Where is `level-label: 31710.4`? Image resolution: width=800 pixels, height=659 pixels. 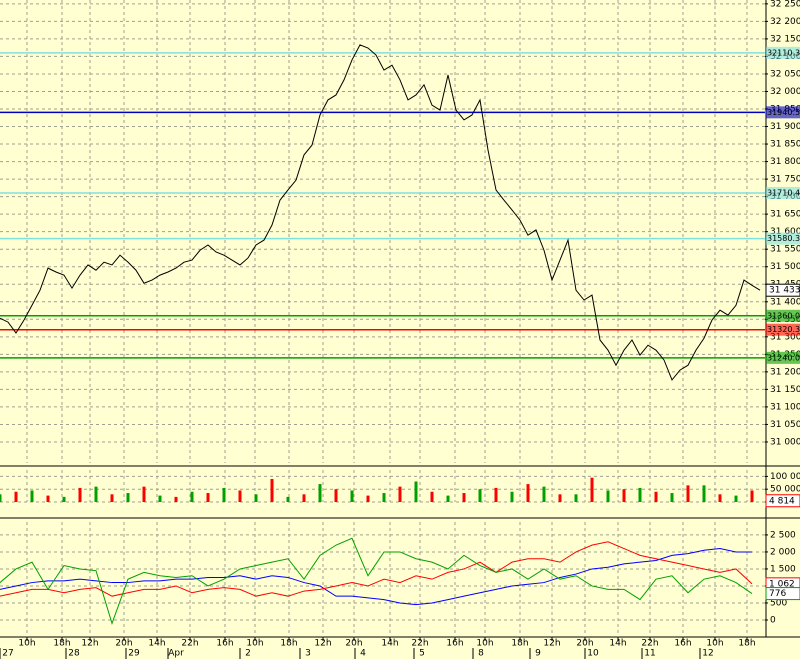 level-label: 31710.4 is located at coordinates (783, 192).